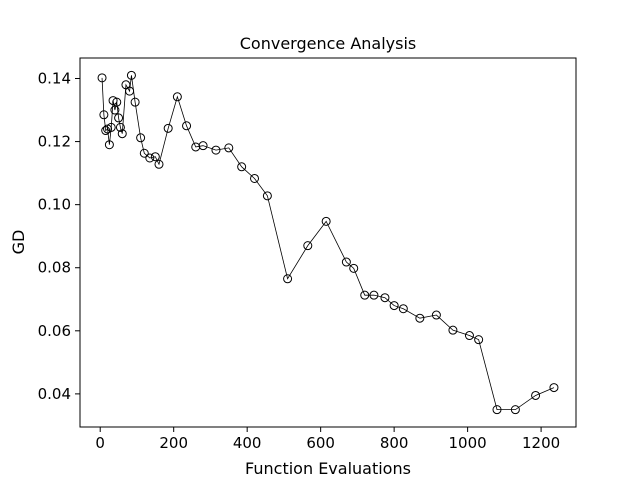 The width and height of the screenshot is (640, 480). Describe the element at coordinates (394, 443) in the screenshot. I see `x-tick-label: 800` at that location.